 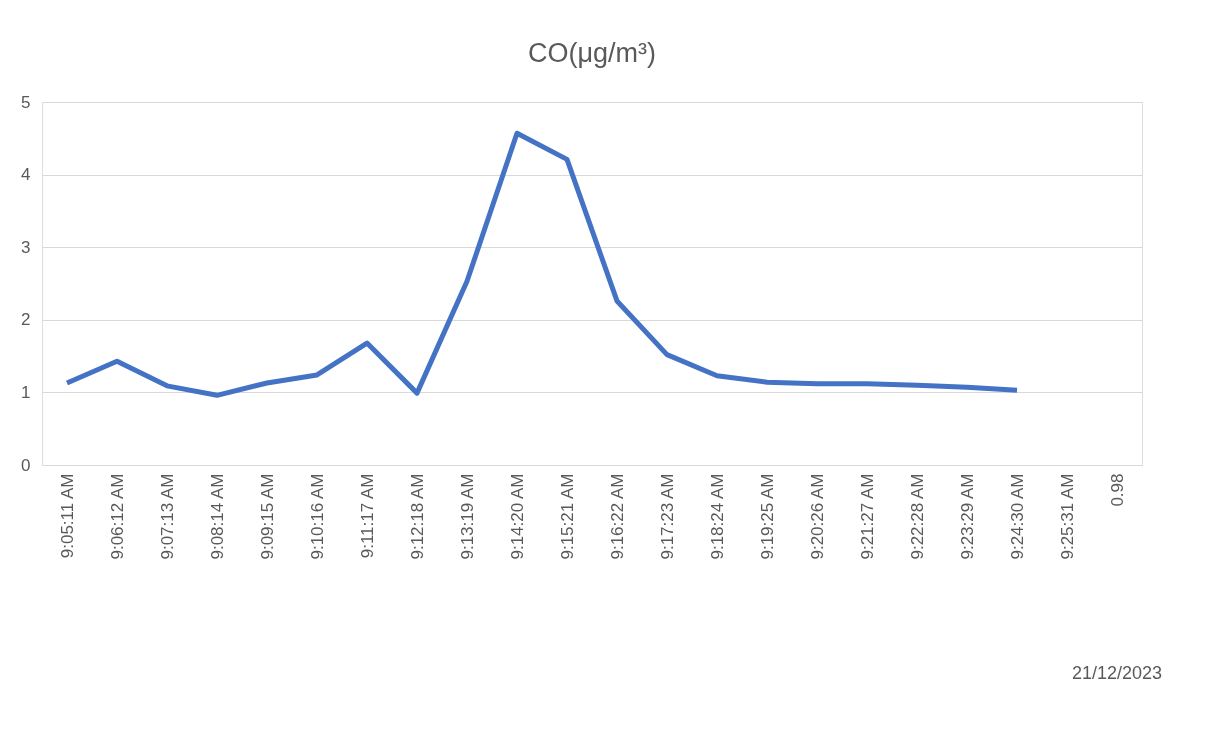 I want to click on x-tick-label: 9:10:16 AM, so click(x=317, y=516).